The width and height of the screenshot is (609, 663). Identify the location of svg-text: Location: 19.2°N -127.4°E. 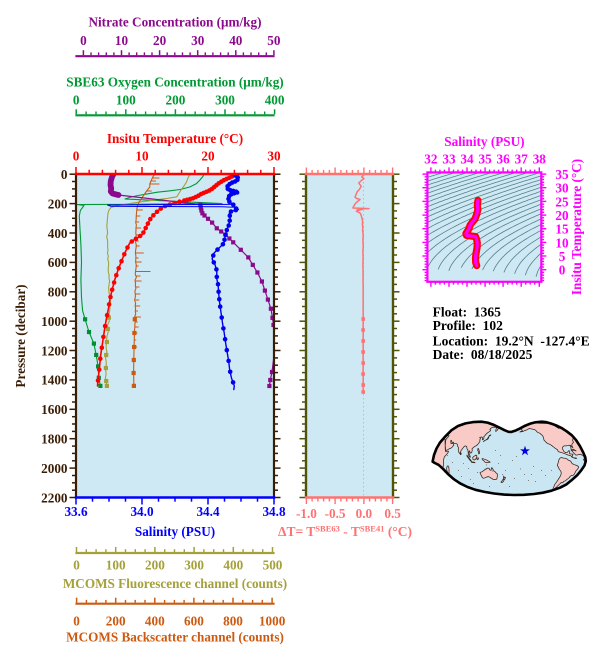
(511, 340).